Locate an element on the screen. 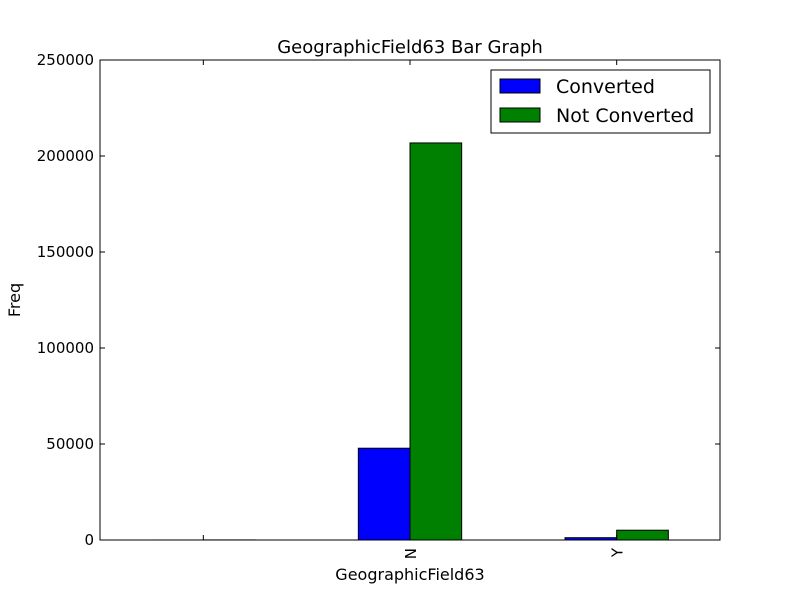 The height and width of the screenshot is (604, 800). bar-not-converted-n is located at coordinates (436, 341).